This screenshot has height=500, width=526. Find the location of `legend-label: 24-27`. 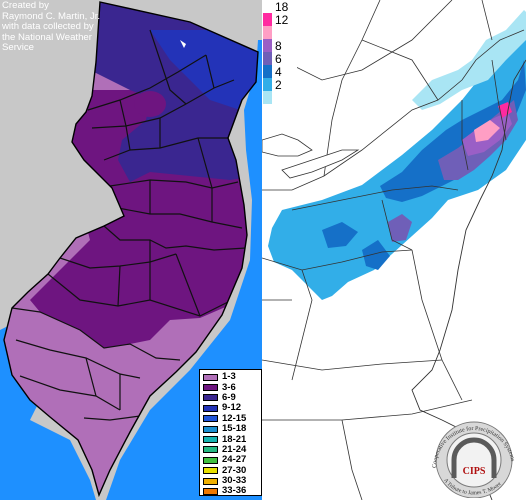

legend-label: 24-27 is located at coordinates (234, 460).